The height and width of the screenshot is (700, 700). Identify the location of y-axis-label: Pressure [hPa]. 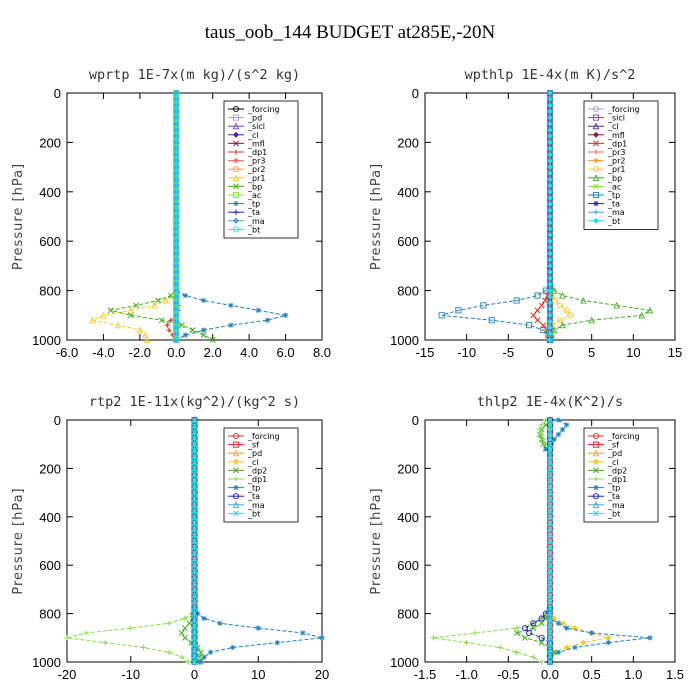
(18, 216).